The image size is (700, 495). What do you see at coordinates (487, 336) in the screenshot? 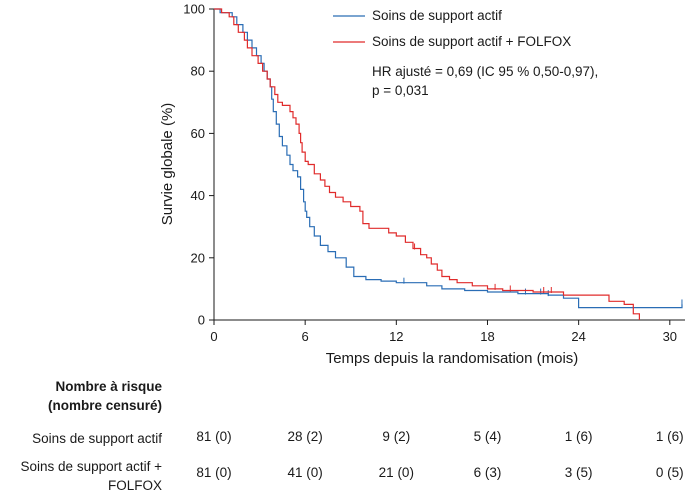
I see `x-tick-label: 18` at bounding box center [487, 336].